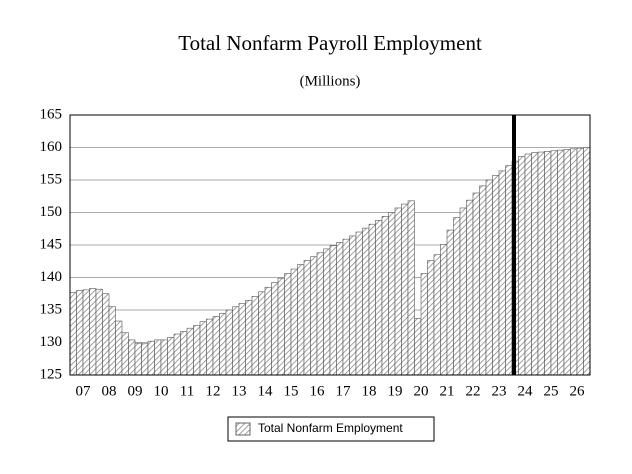 The width and height of the screenshot is (632, 474). I want to click on x-tick-label: 16, so click(318, 391).